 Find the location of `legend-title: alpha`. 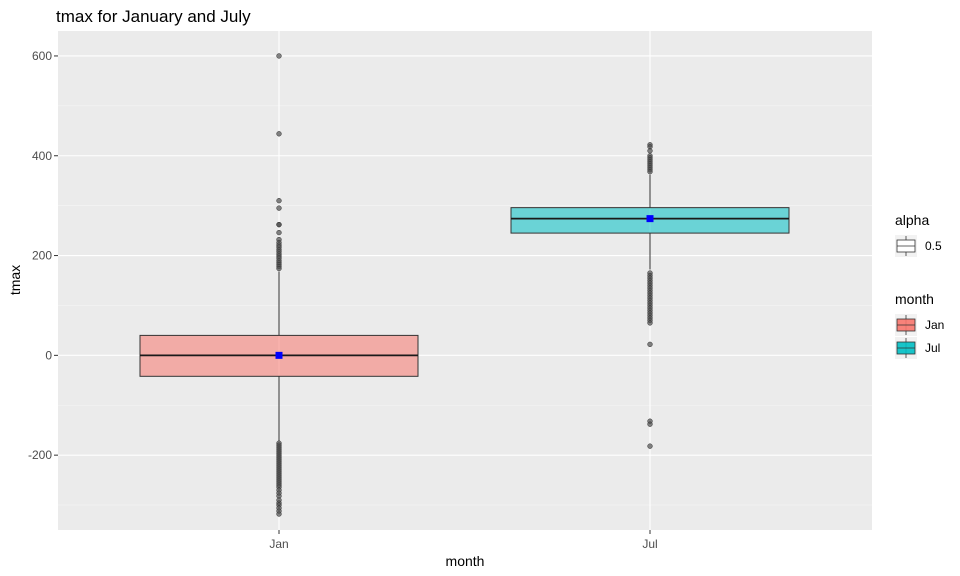

legend-title: alpha is located at coordinates (912, 220).